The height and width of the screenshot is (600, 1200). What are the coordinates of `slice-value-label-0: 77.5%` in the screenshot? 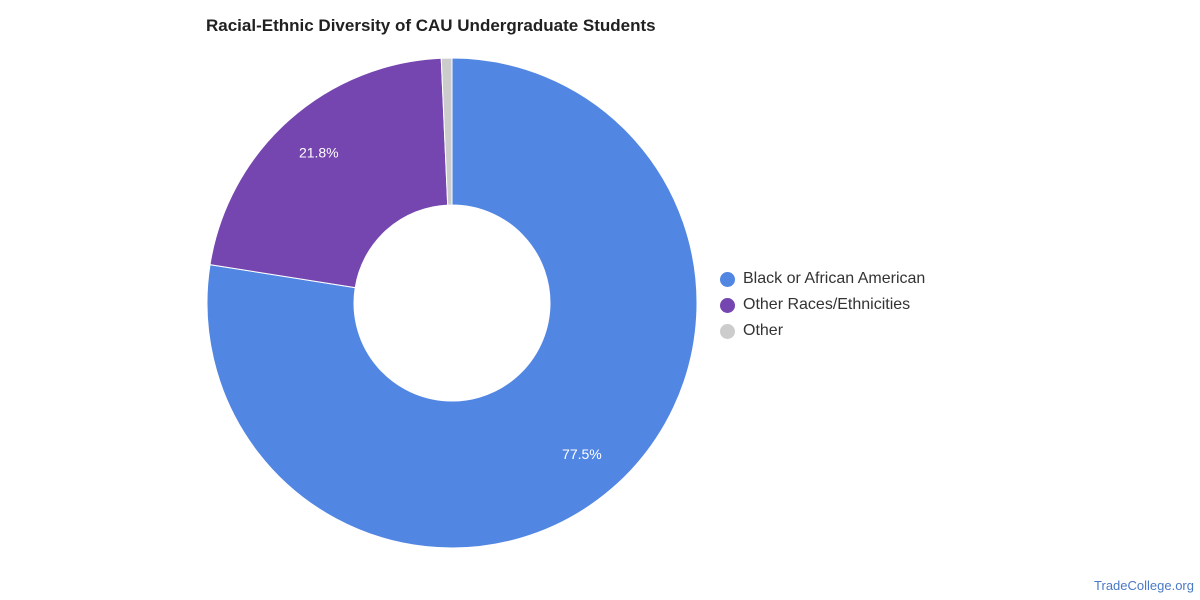 It's located at (582, 454).